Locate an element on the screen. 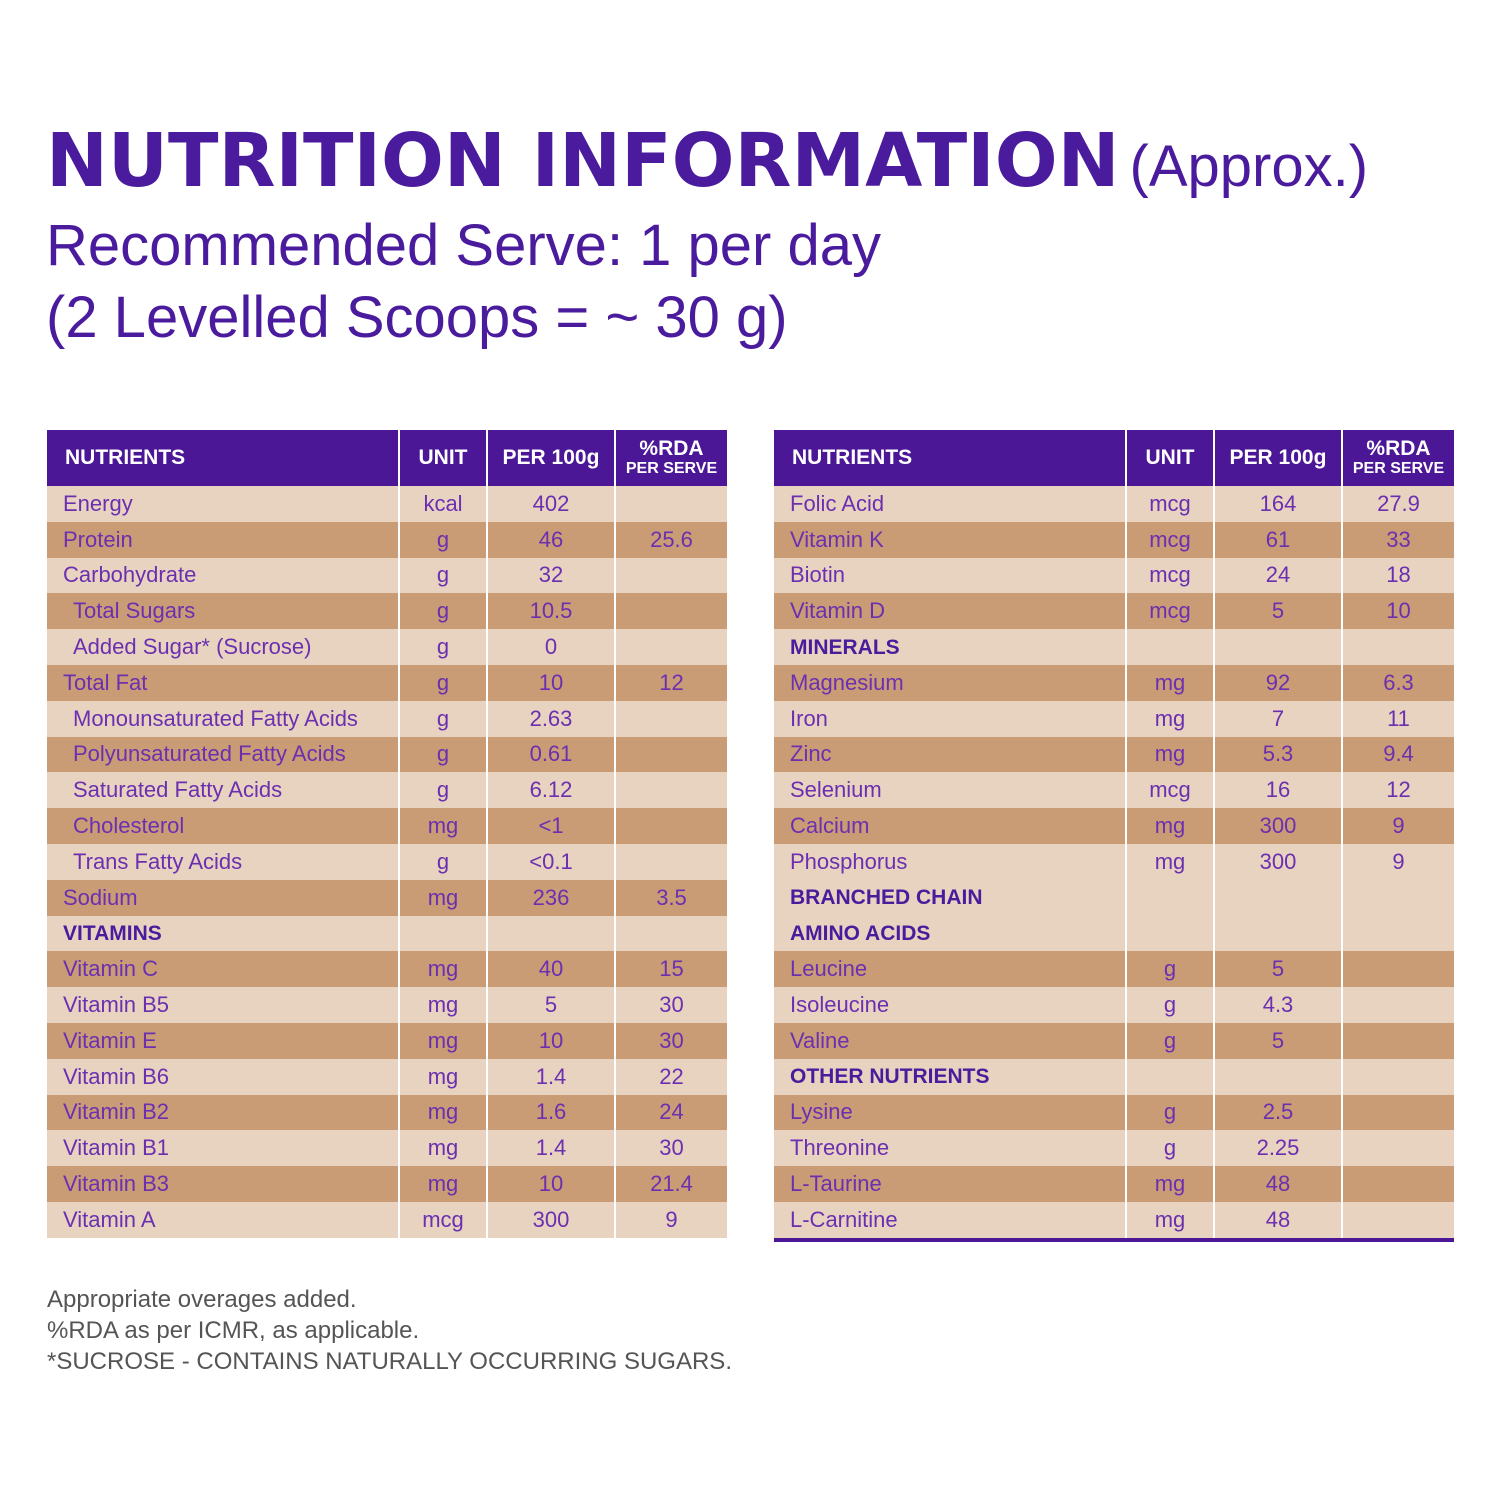 This screenshot has height=1500, width=1500. nutrient-name: Selenium is located at coordinates (950, 790).